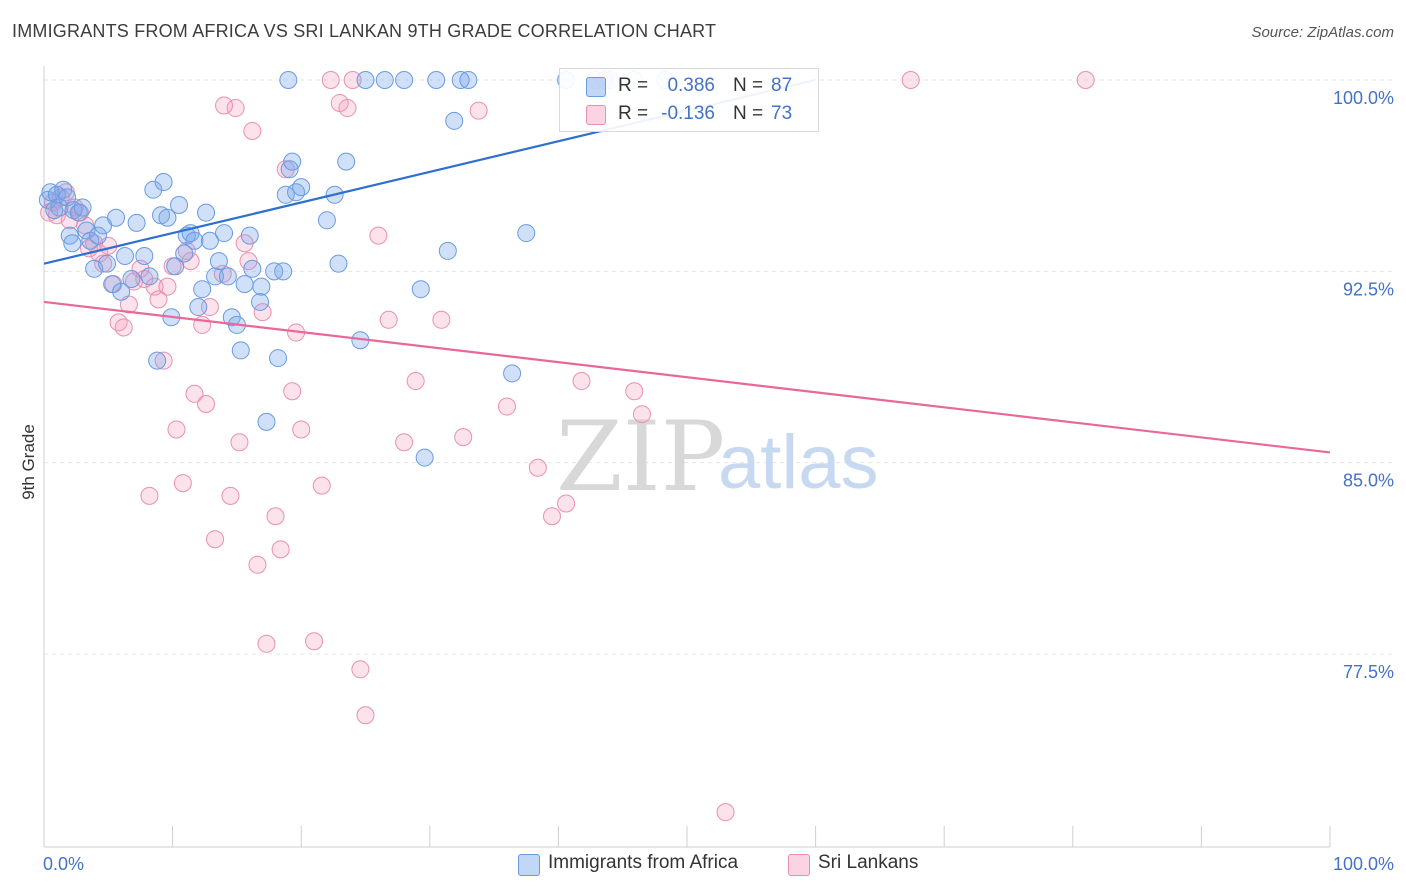 The width and height of the screenshot is (1406, 892). Describe the element at coordinates (782, 113) in the screenshot. I see `legend-n-value: 73` at that location.